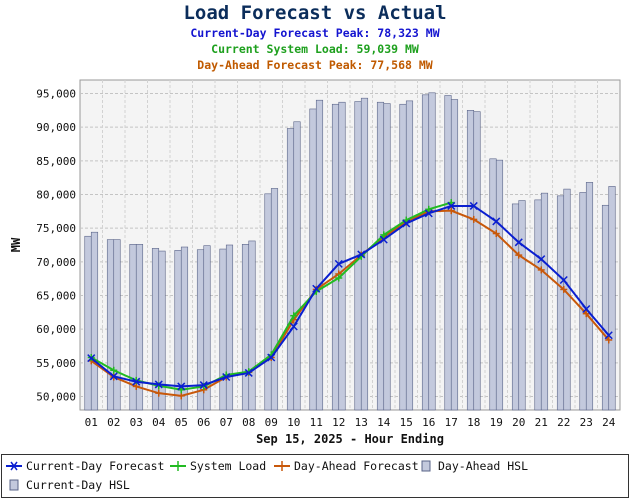 The width and height of the screenshot is (630, 500). Describe the element at coordinates (496, 422) in the screenshot. I see `x-tick-label: 19` at that location.